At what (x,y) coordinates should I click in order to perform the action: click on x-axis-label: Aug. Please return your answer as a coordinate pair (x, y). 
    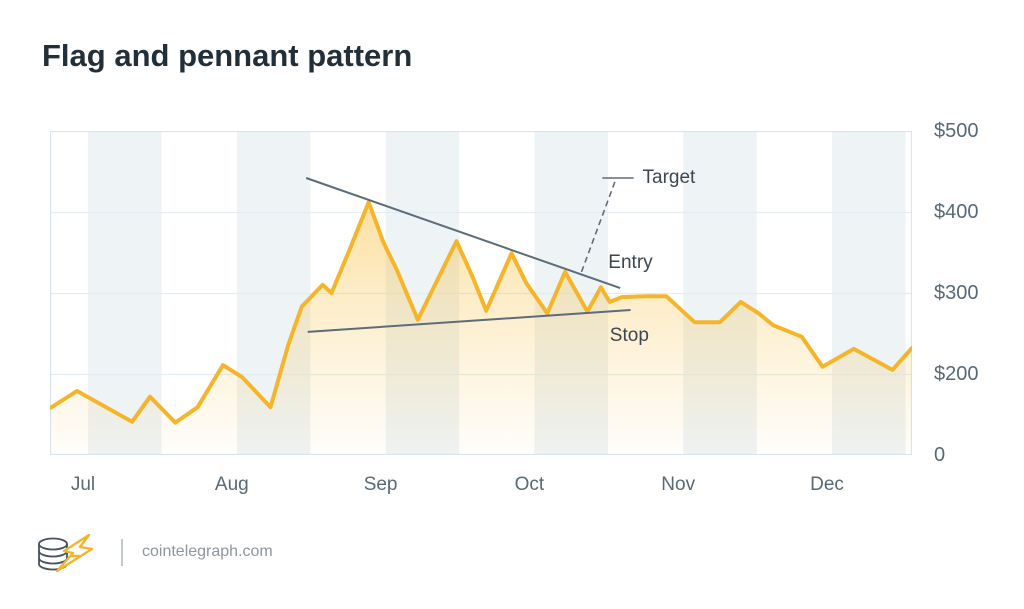
    Looking at the image, I should click on (231, 484).